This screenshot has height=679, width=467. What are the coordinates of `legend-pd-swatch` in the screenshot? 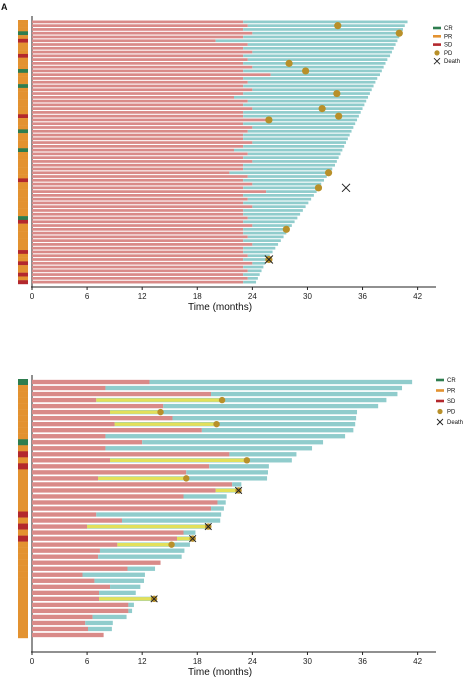 It's located at (440, 411).